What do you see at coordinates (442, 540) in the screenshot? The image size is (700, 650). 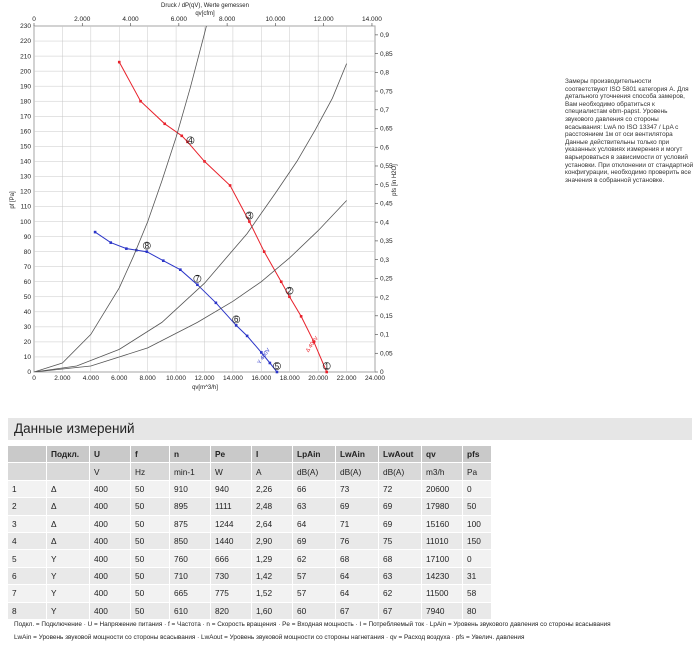 I see `table-cell: 11010` at bounding box center [442, 540].